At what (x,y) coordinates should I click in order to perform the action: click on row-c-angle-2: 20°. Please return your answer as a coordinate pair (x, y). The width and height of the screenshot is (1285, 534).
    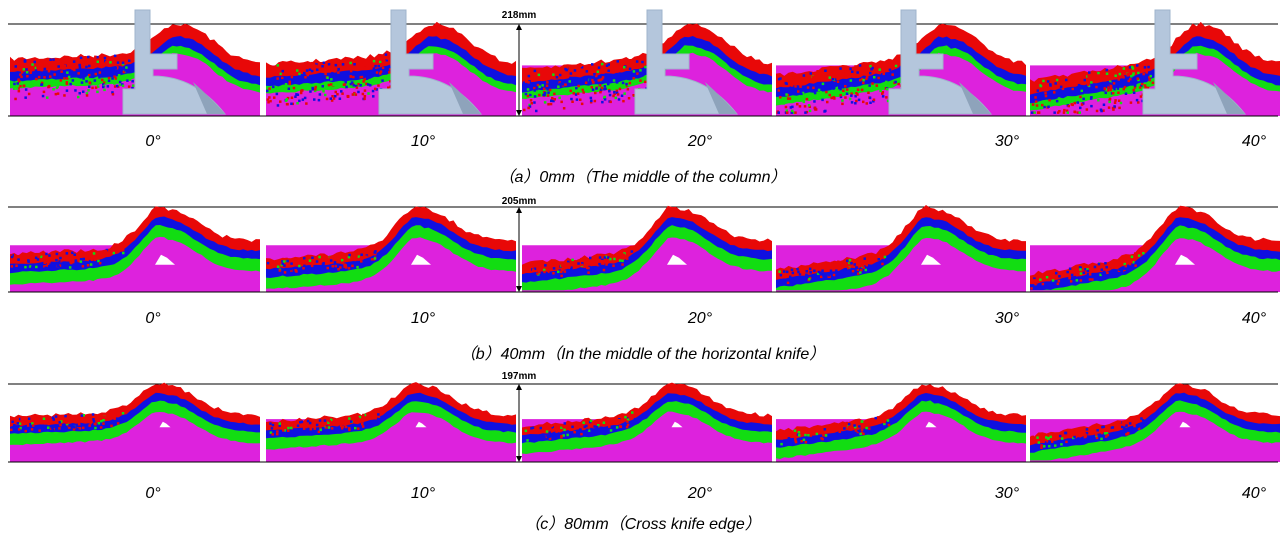
    Looking at the image, I should click on (700, 493).